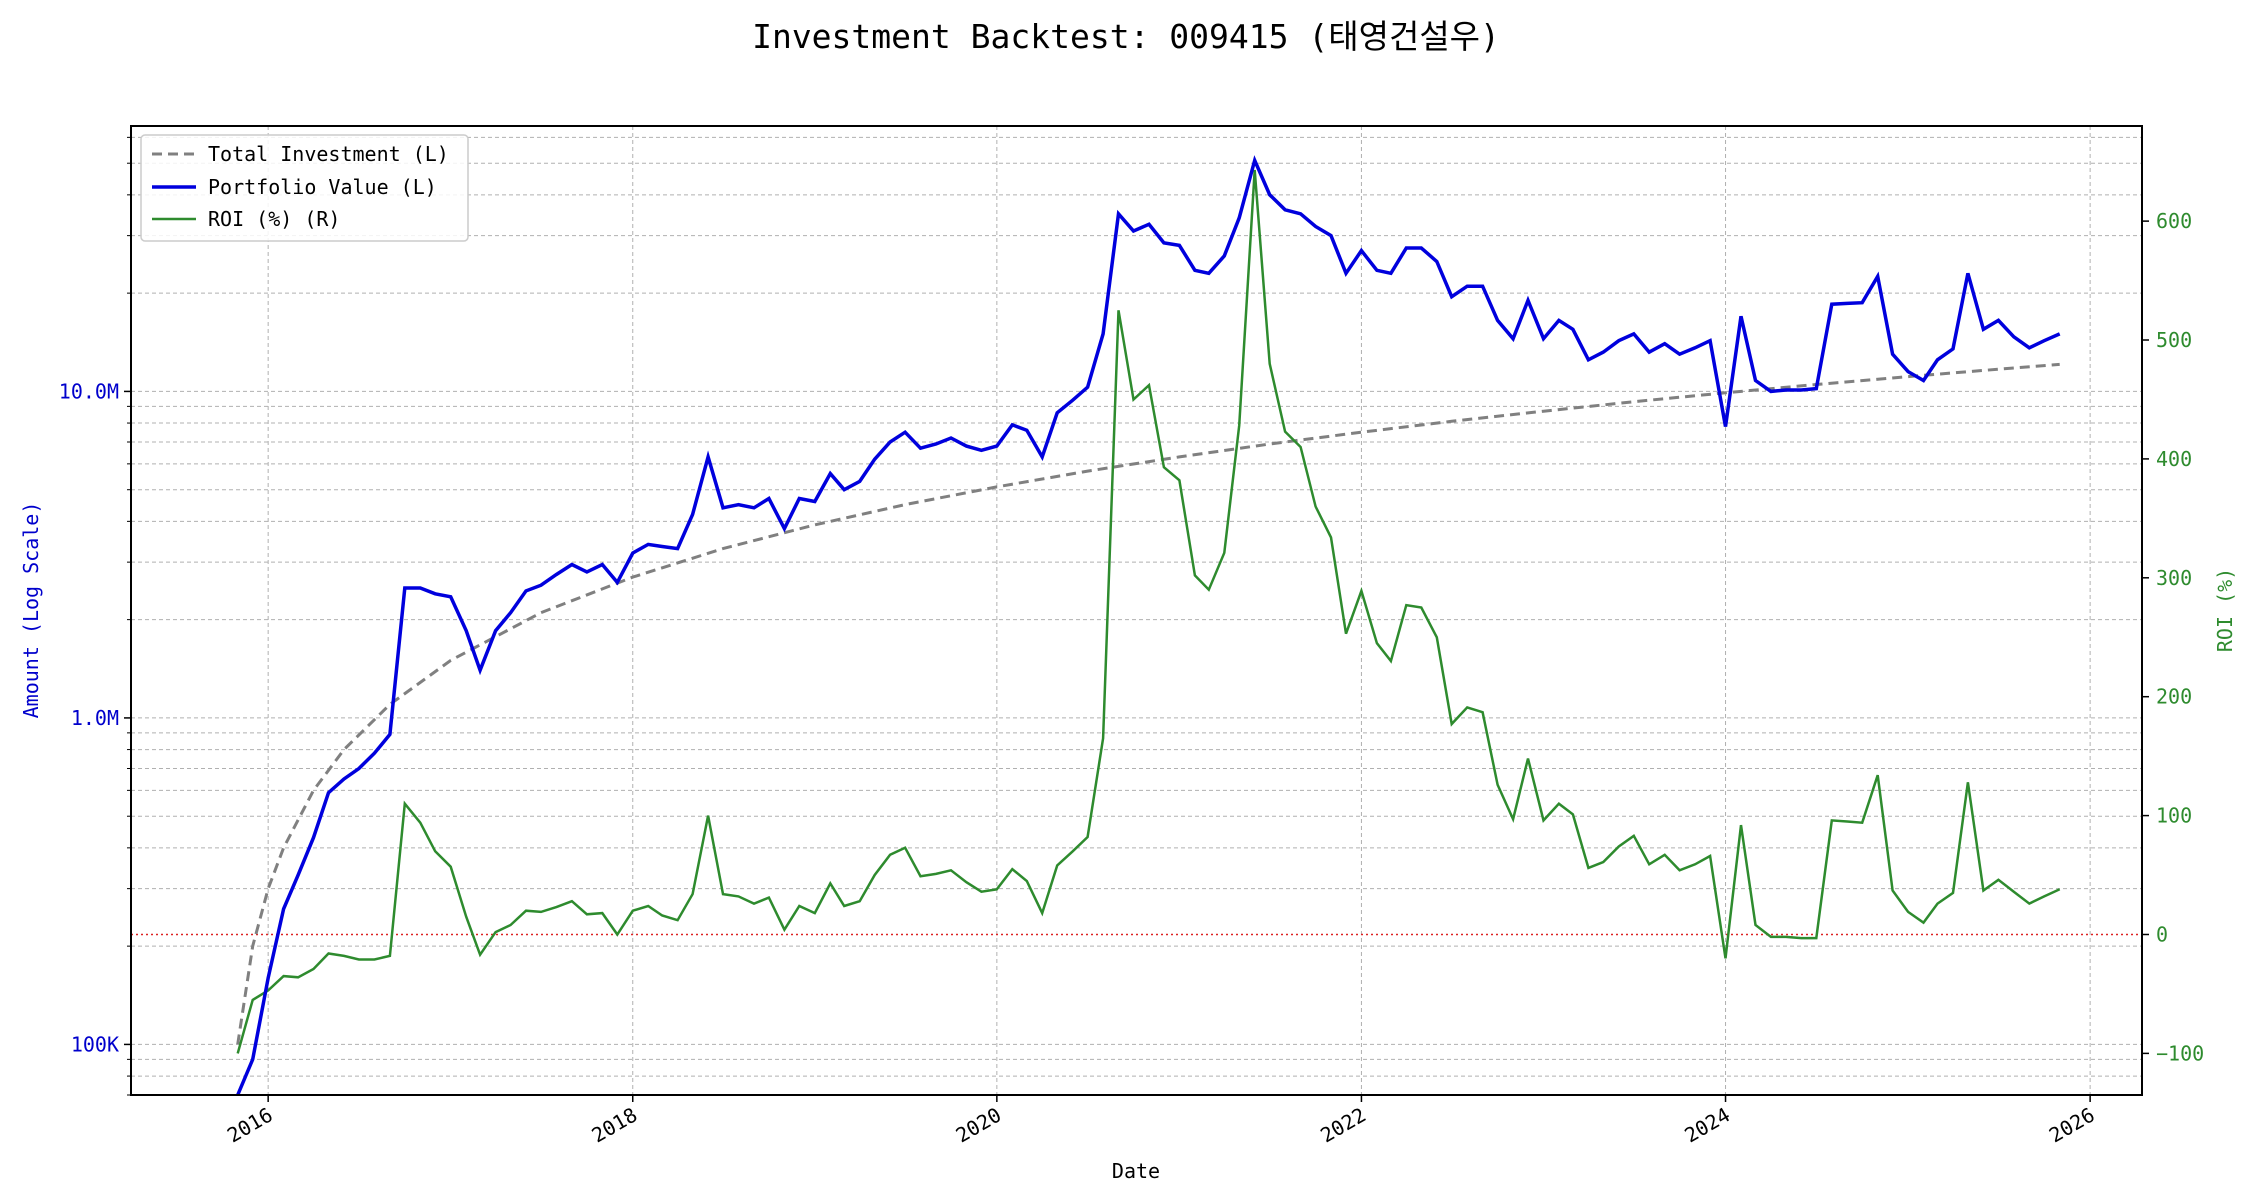 This screenshot has width=2250, height=1200. What do you see at coordinates (95, 1044) in the screenshot?
I see `left-tick-label: 100K` at bounding box center [95, 1044].